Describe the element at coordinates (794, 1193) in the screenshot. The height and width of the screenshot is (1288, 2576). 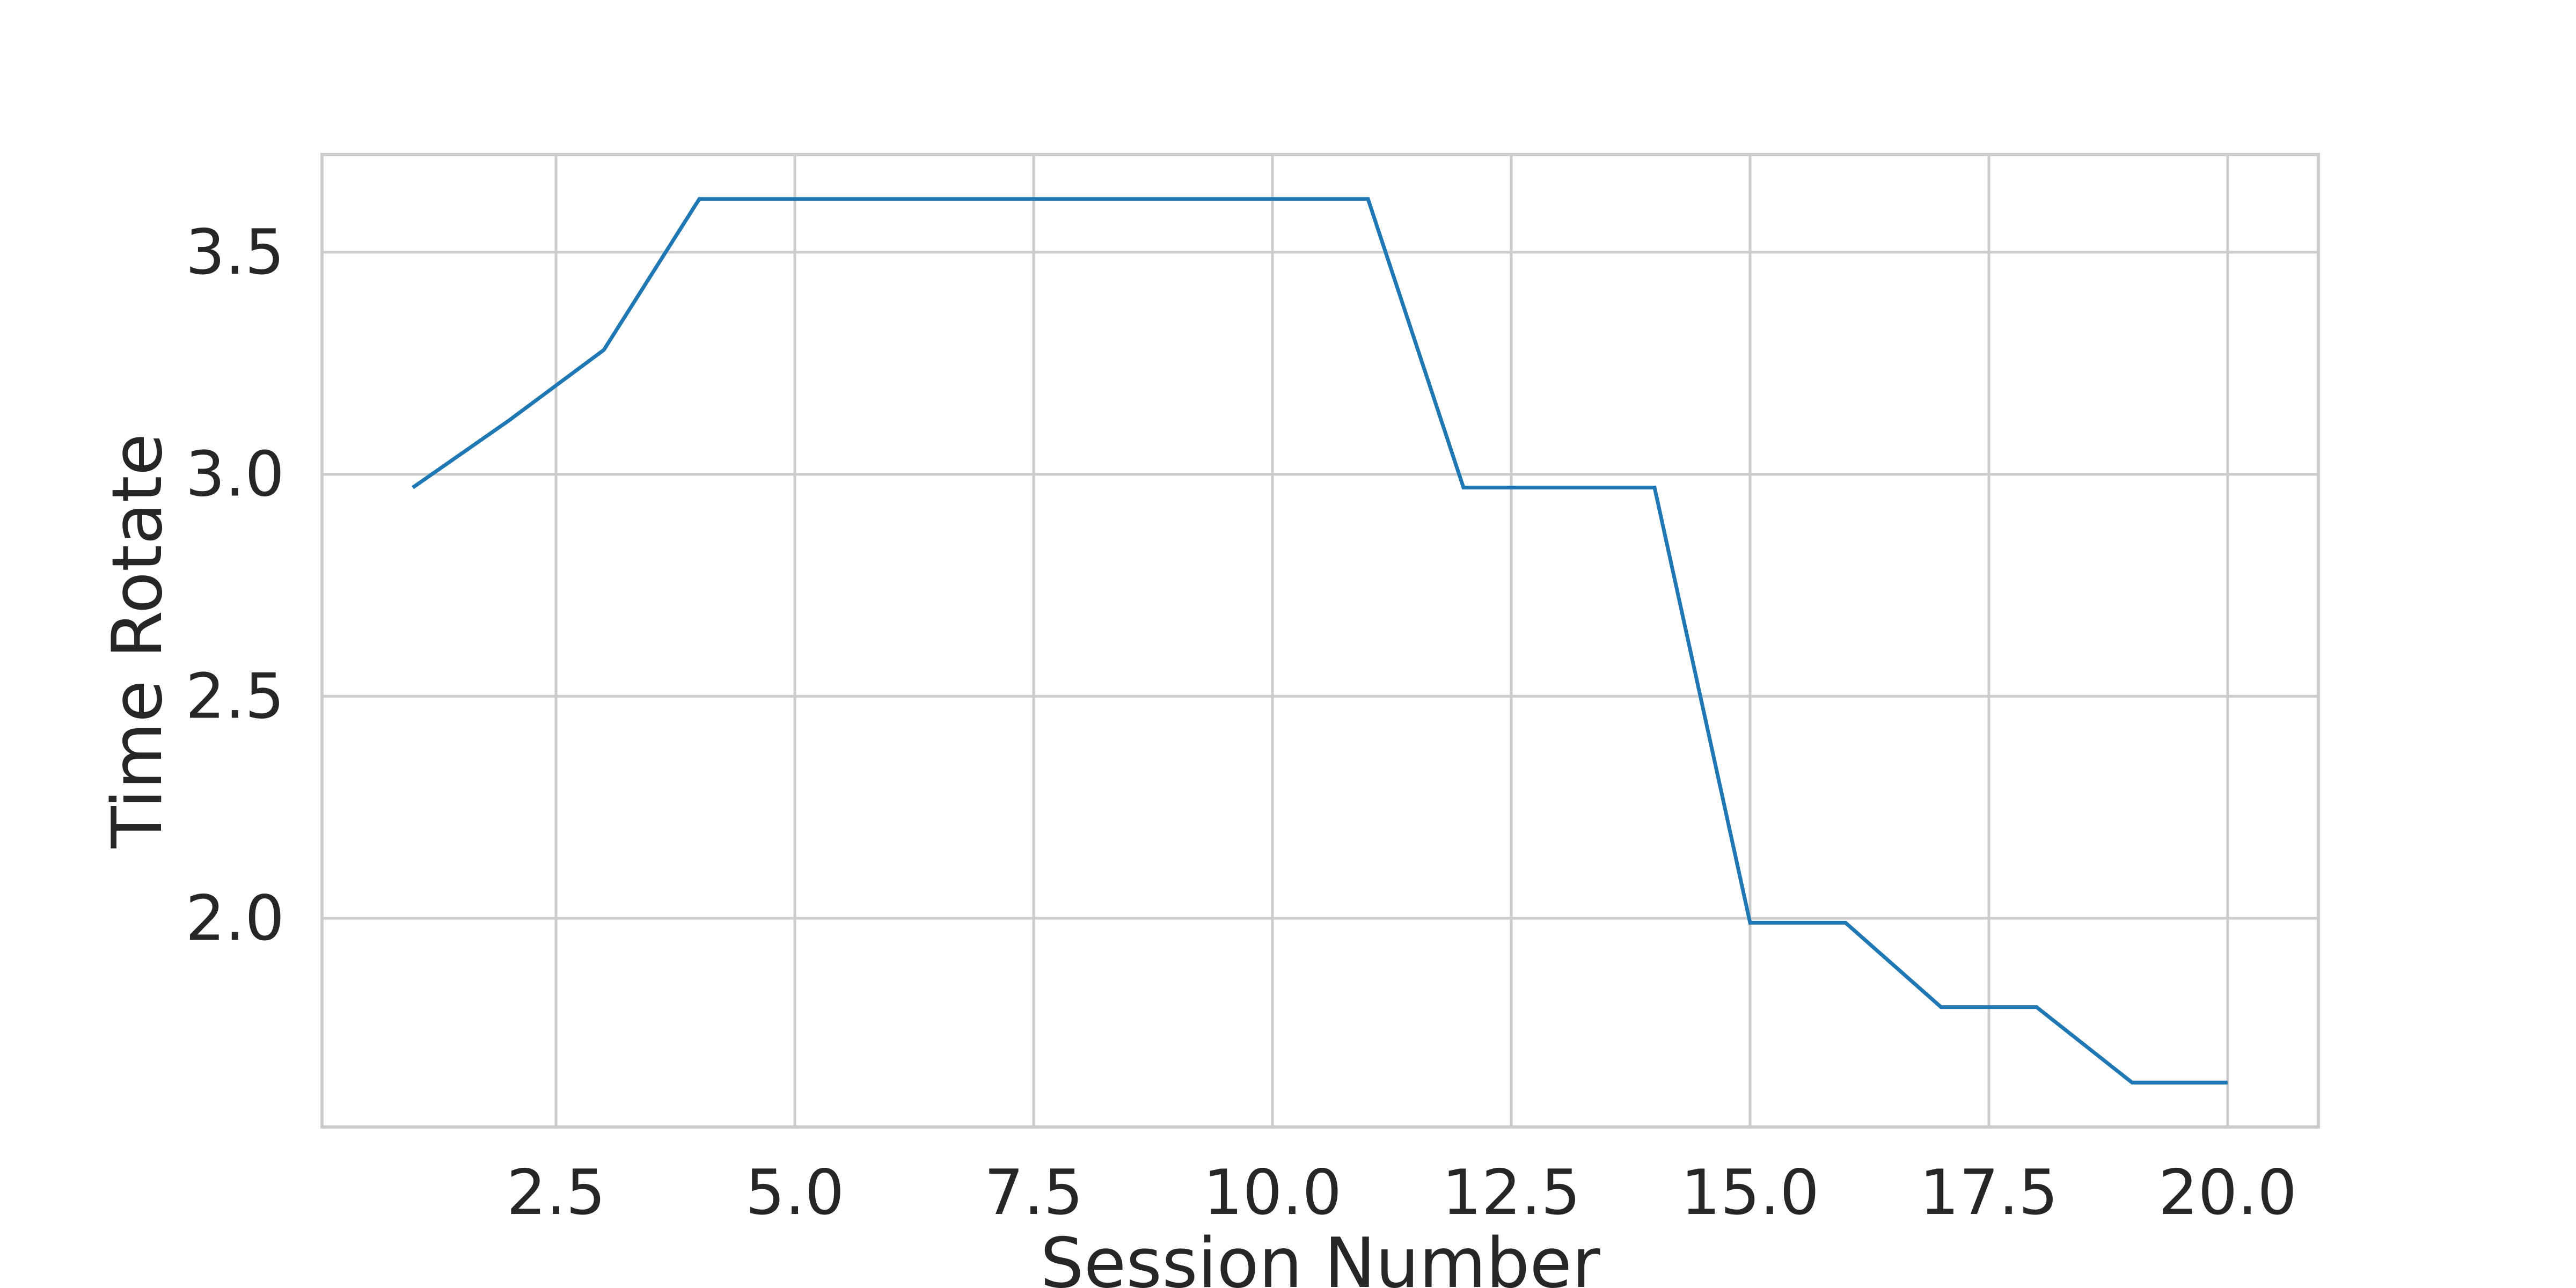
I see `x-tick-label: 5.0` at that location.